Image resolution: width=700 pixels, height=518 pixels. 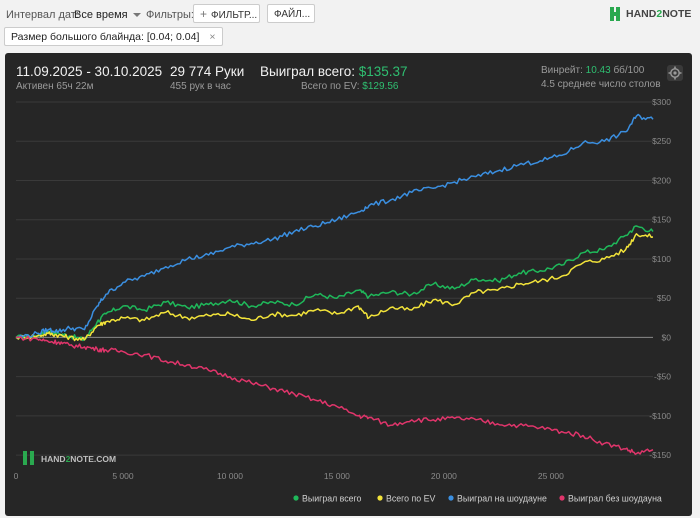 I want to click on legend-marker-ev, so click(x=380, y=498).